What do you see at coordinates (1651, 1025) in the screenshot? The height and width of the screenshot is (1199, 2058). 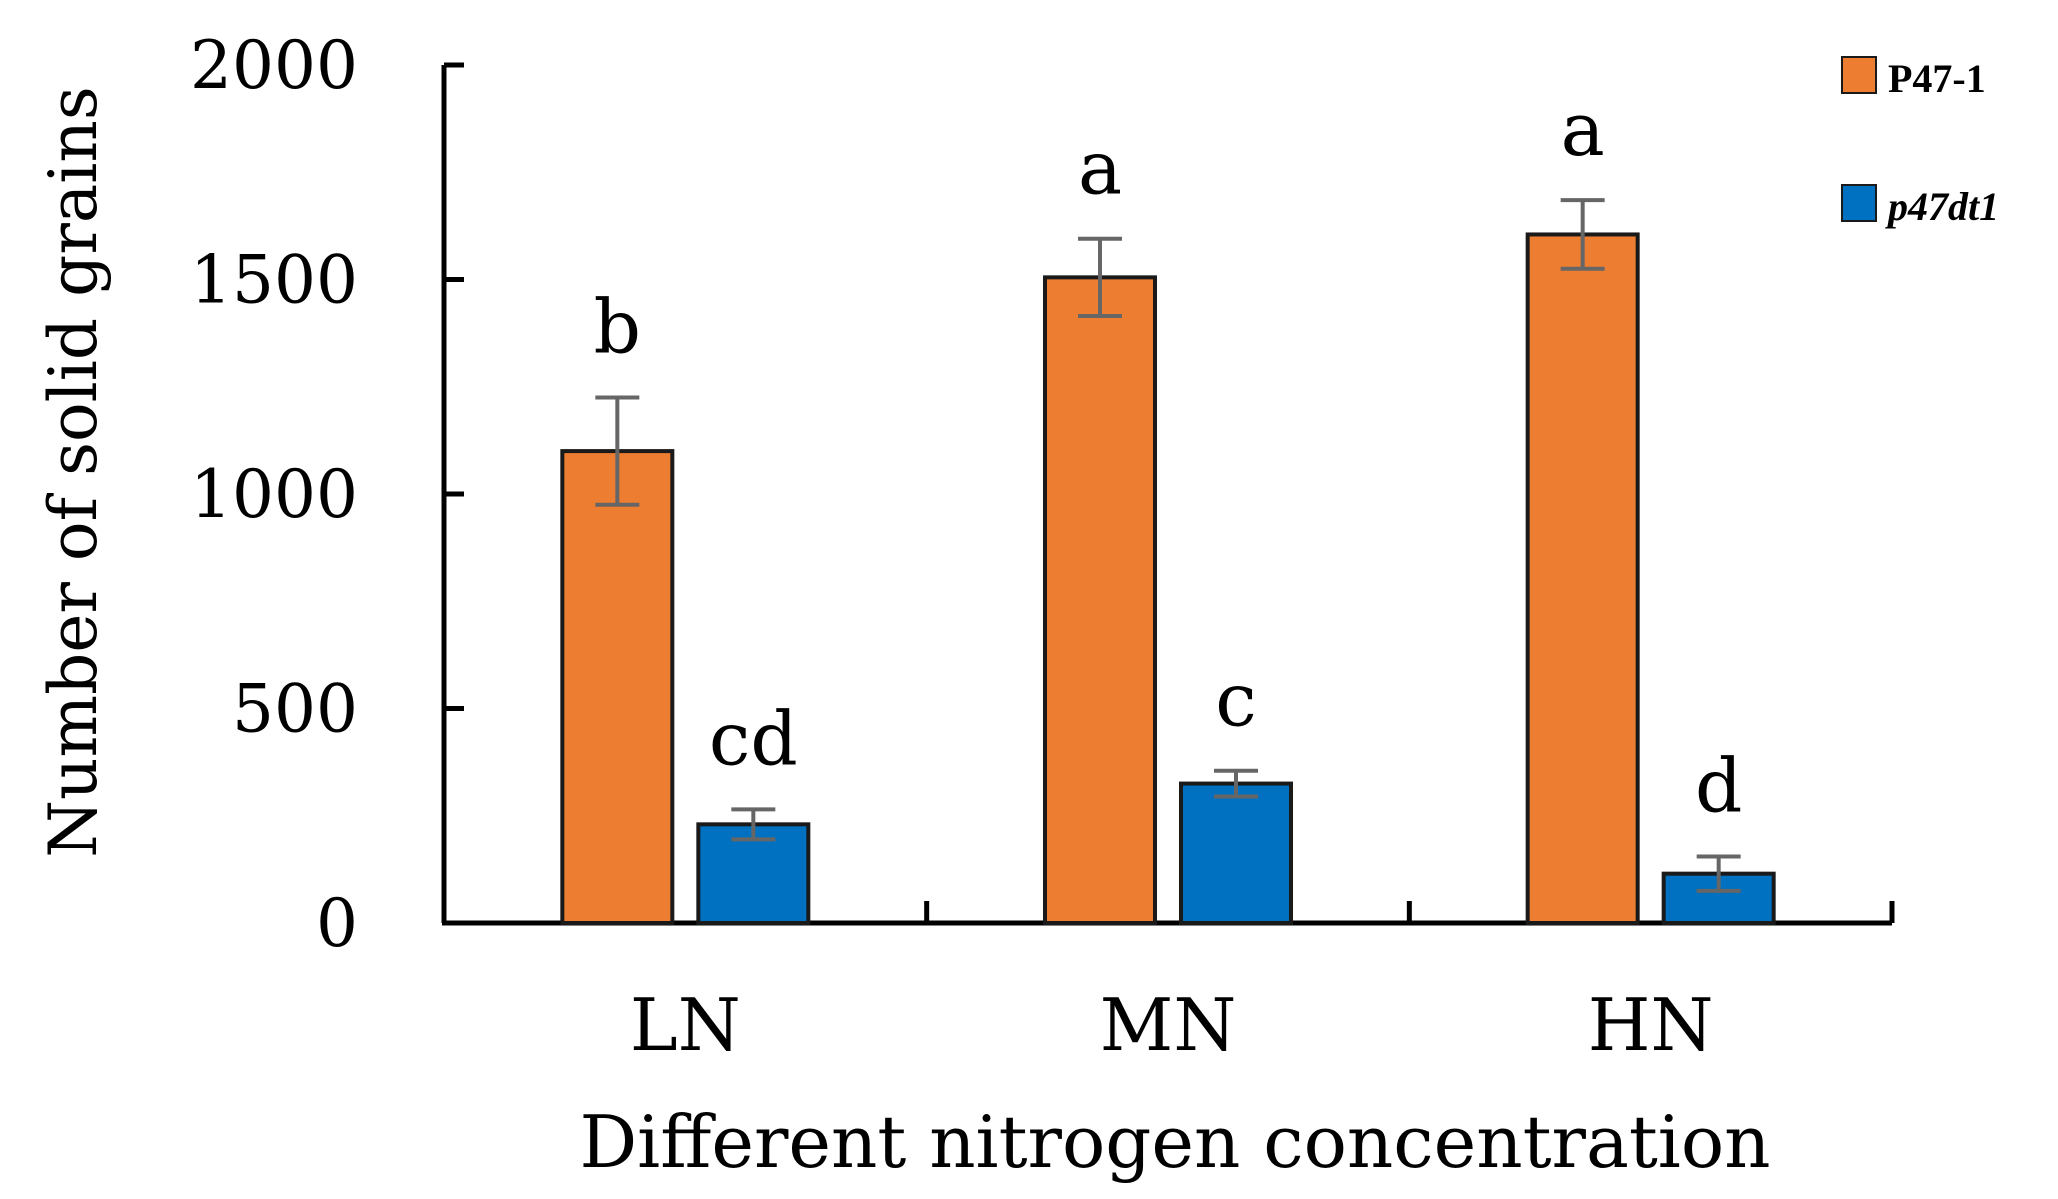 I see `x-category-label: HN` at bounding box center [1651, 1025].